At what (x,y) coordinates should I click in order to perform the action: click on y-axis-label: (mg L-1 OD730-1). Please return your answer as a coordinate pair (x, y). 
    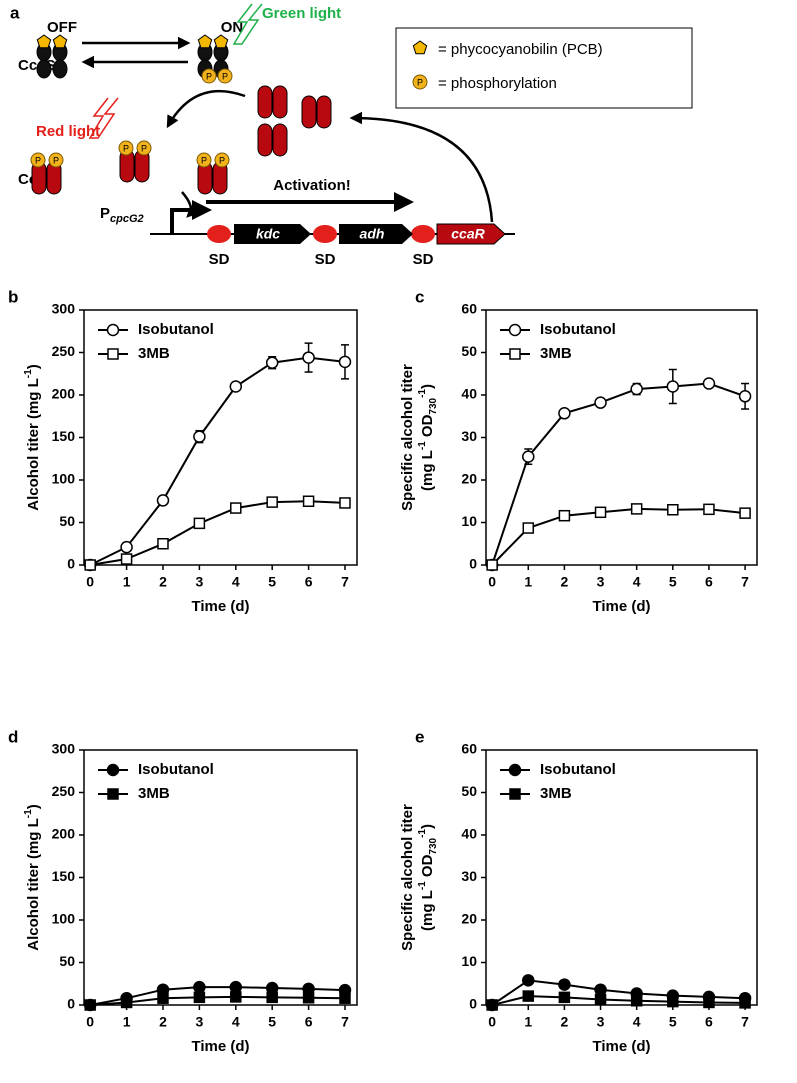
    Looking at the image, I should click on (428, 437).